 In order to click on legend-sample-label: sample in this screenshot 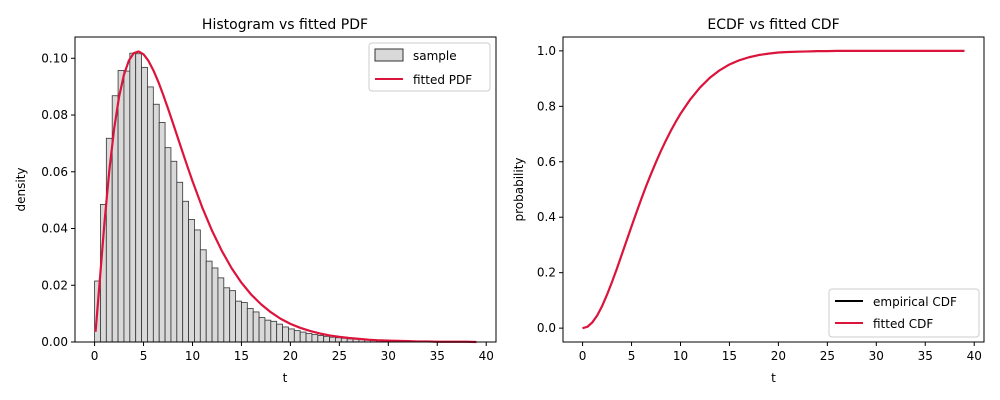, I will do `click(435, 56)`.